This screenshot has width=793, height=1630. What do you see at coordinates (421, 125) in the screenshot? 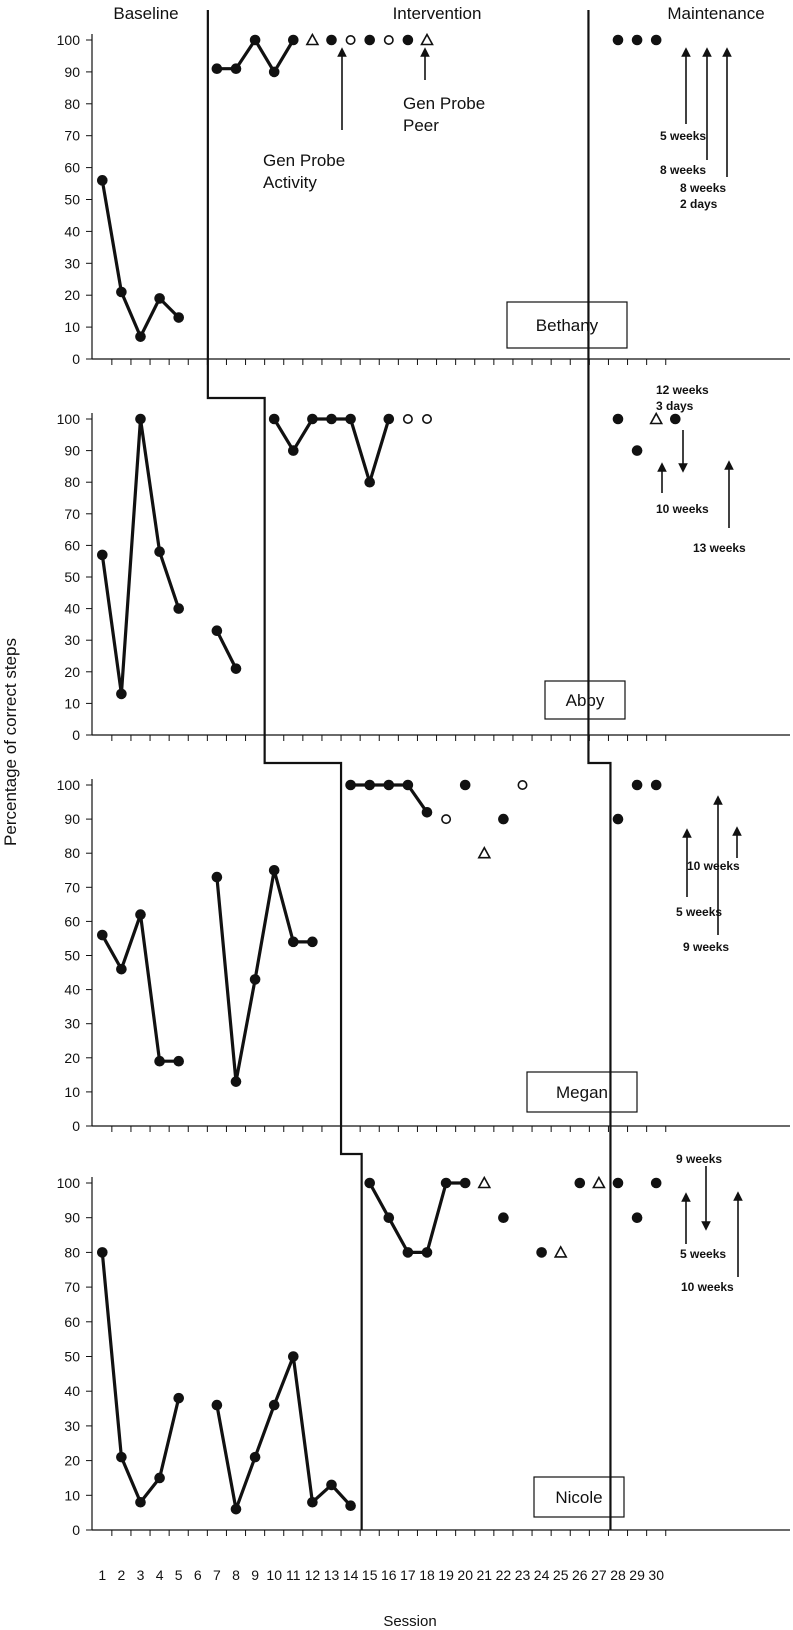
I see `annotation-line: Peer` at bounding box center [421, 125].